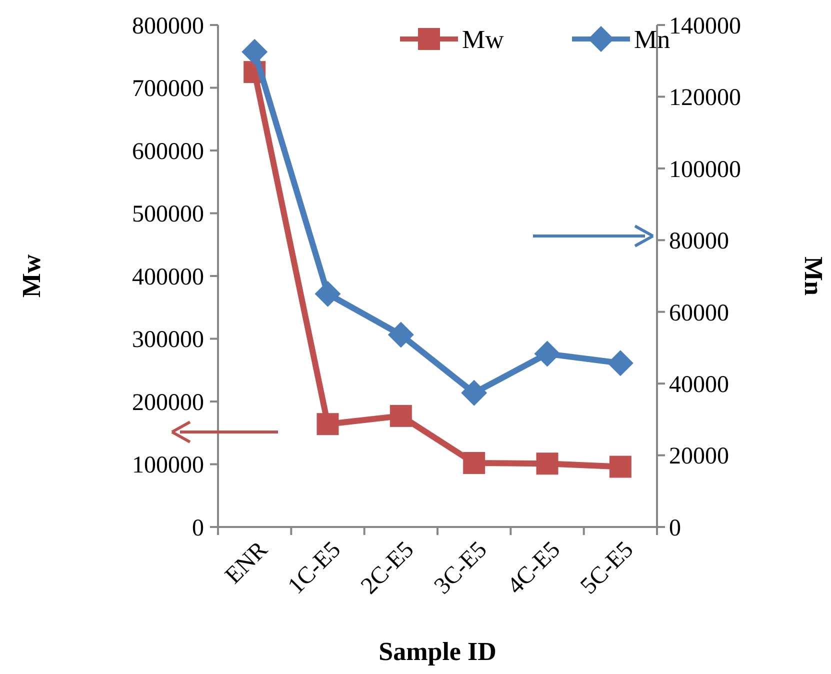 The width and height of the screenshot is (831, 674). I want to click on y2-tick-label: 20000, so click(699, 457).